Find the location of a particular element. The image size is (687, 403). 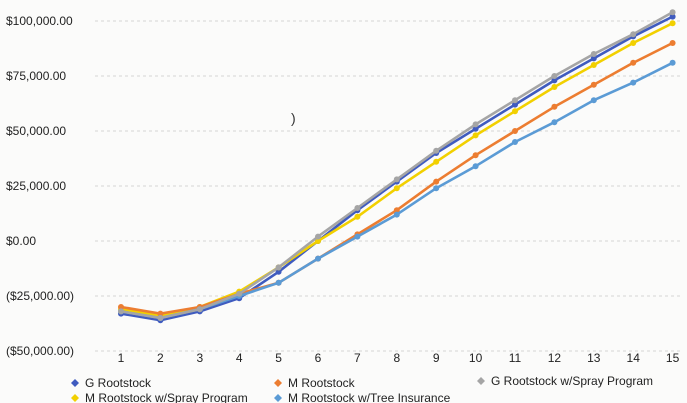

x-tick-label: 11 is located at coordinates (515, 358).